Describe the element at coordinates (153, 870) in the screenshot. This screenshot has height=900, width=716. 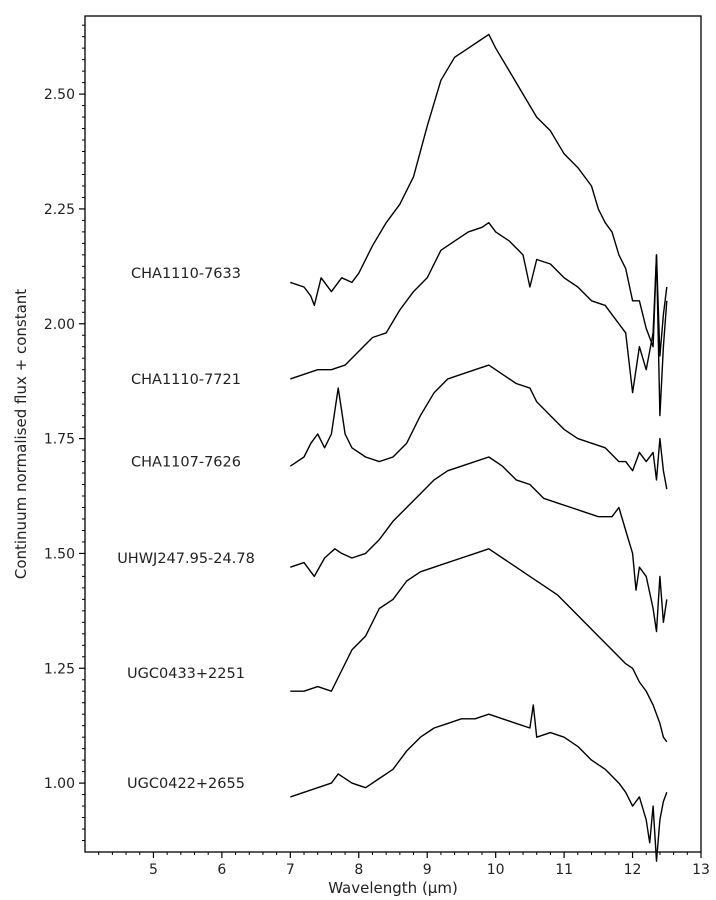
I see `x-tick-label: 5` at that location.